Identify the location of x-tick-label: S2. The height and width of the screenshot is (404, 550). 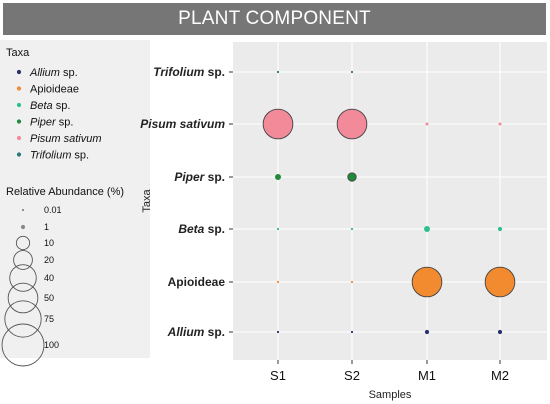
(352, 375).